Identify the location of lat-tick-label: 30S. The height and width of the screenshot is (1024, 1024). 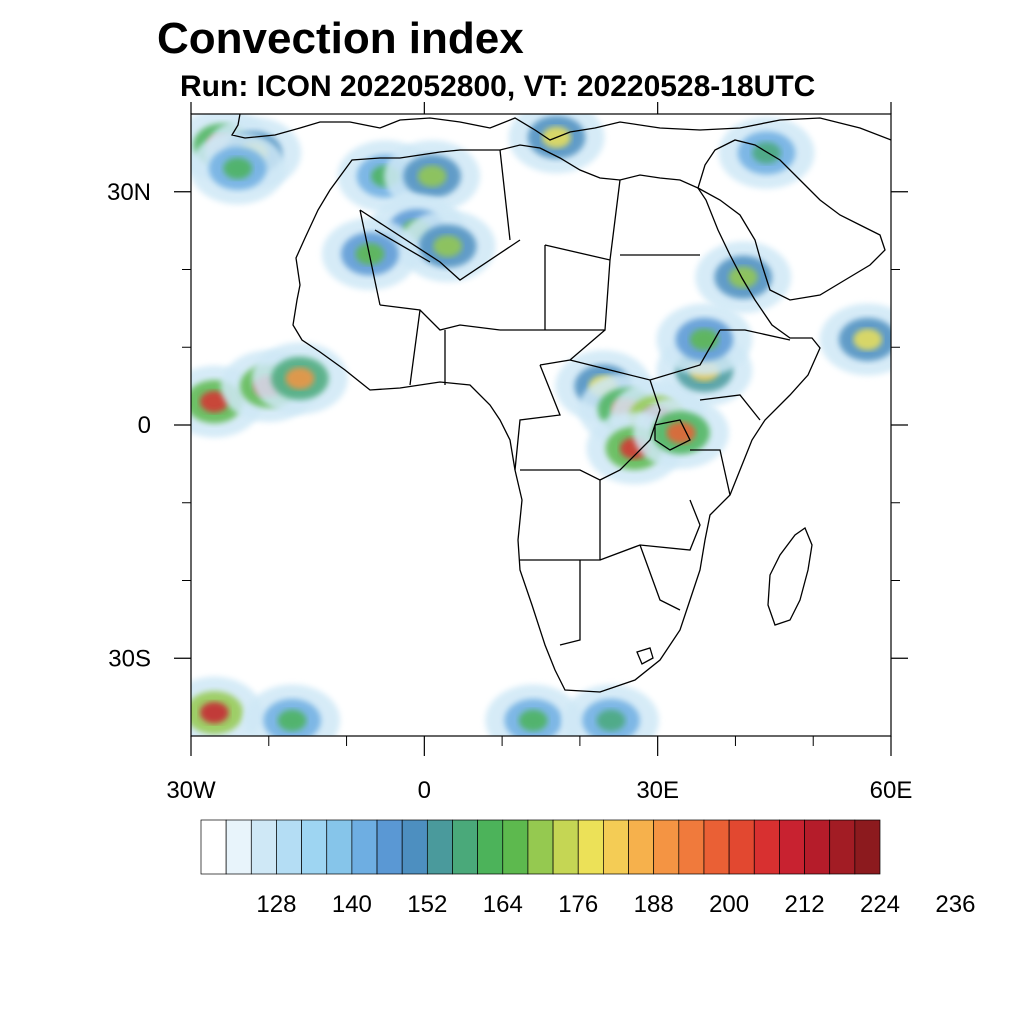
(129, 658).